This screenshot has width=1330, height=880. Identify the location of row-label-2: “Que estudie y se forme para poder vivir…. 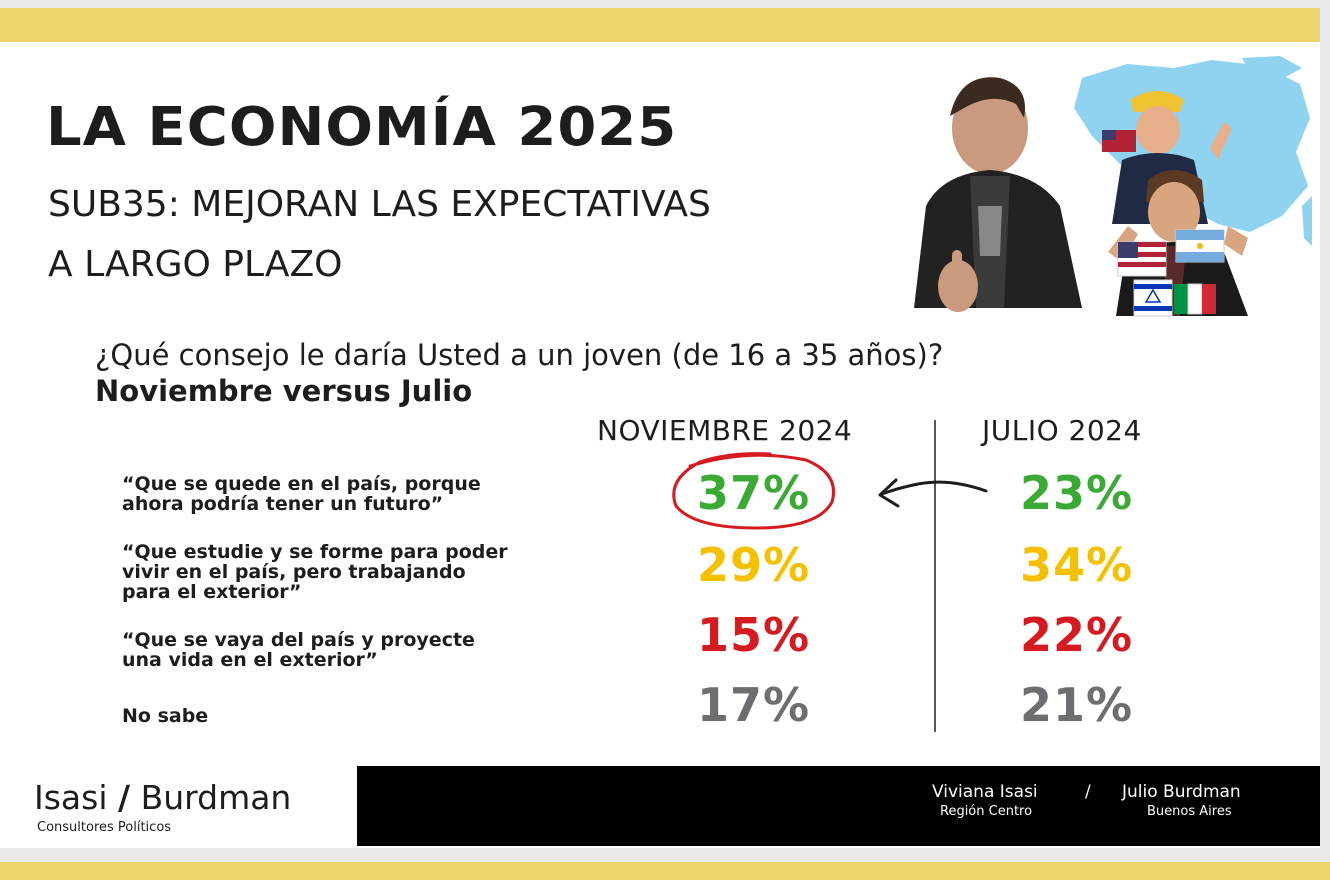
(315, 572).